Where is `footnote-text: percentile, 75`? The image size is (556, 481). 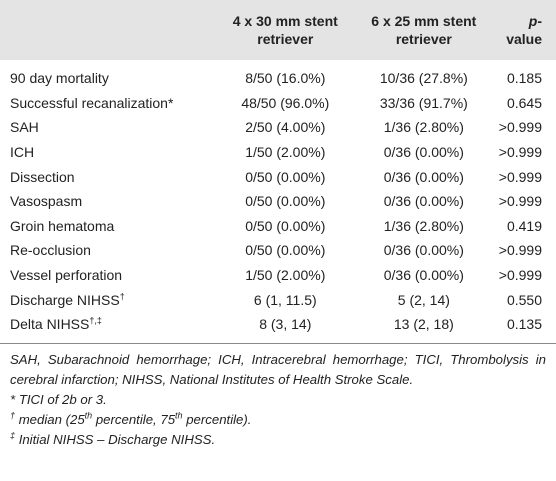 footnote-text: percentile, 75 is located at coordinates (134, 419).